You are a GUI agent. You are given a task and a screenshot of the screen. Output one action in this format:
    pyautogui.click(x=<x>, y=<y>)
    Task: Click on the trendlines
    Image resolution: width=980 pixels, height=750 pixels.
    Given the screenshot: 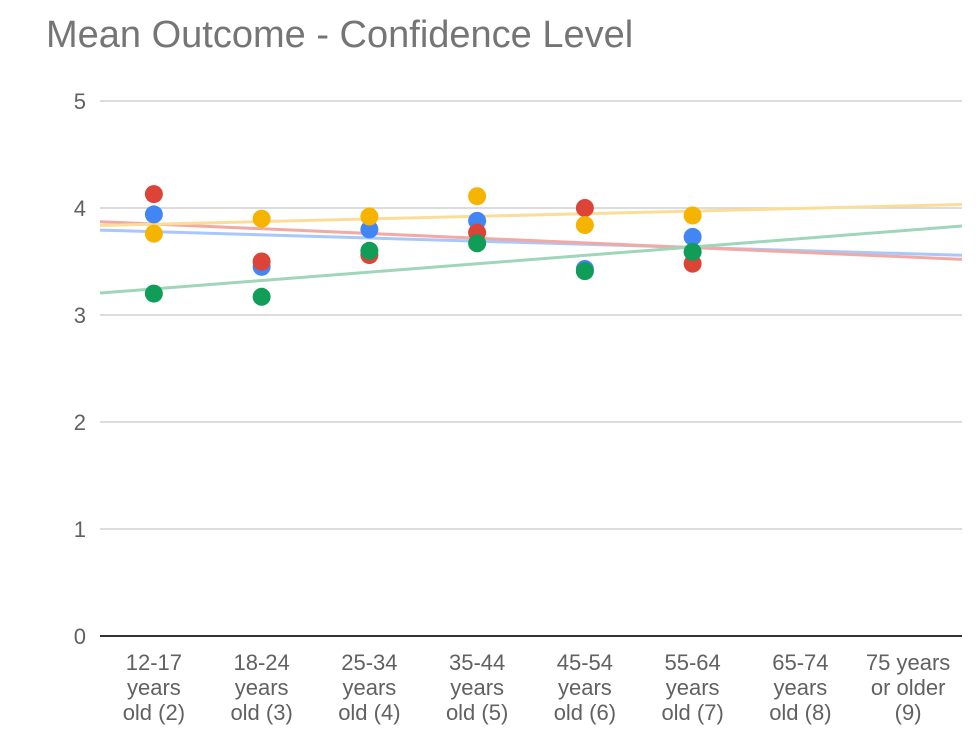 What is the action you would take?
    pyautogui.click(x=531, y=248)
    